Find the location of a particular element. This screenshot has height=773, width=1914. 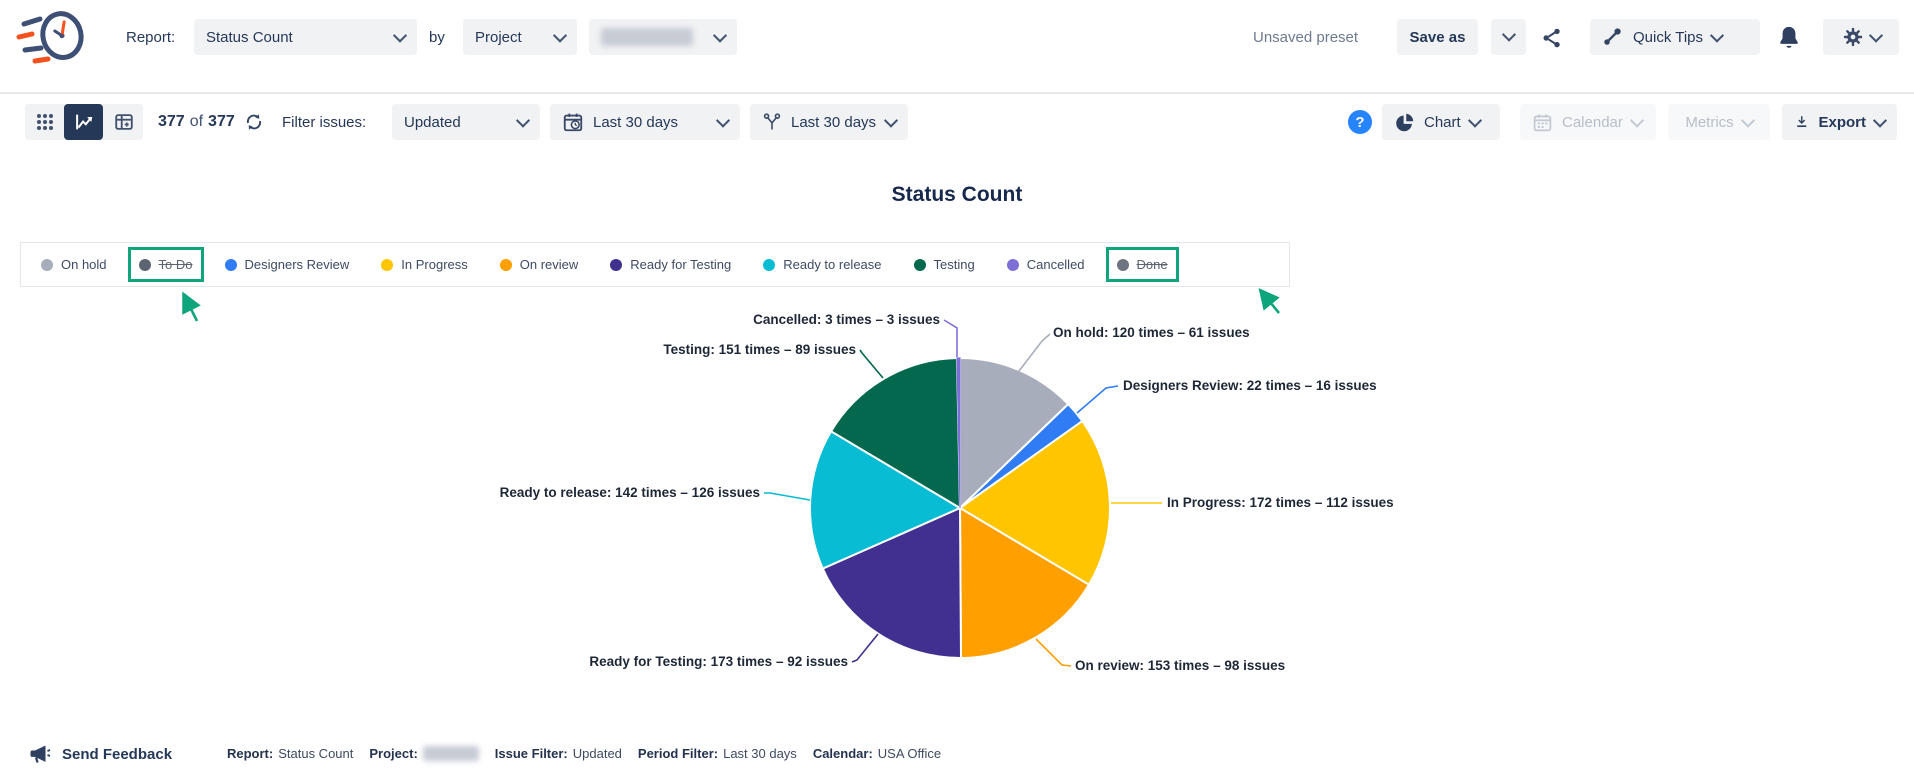

calendar-icon is located at coordinates (1542, 122).